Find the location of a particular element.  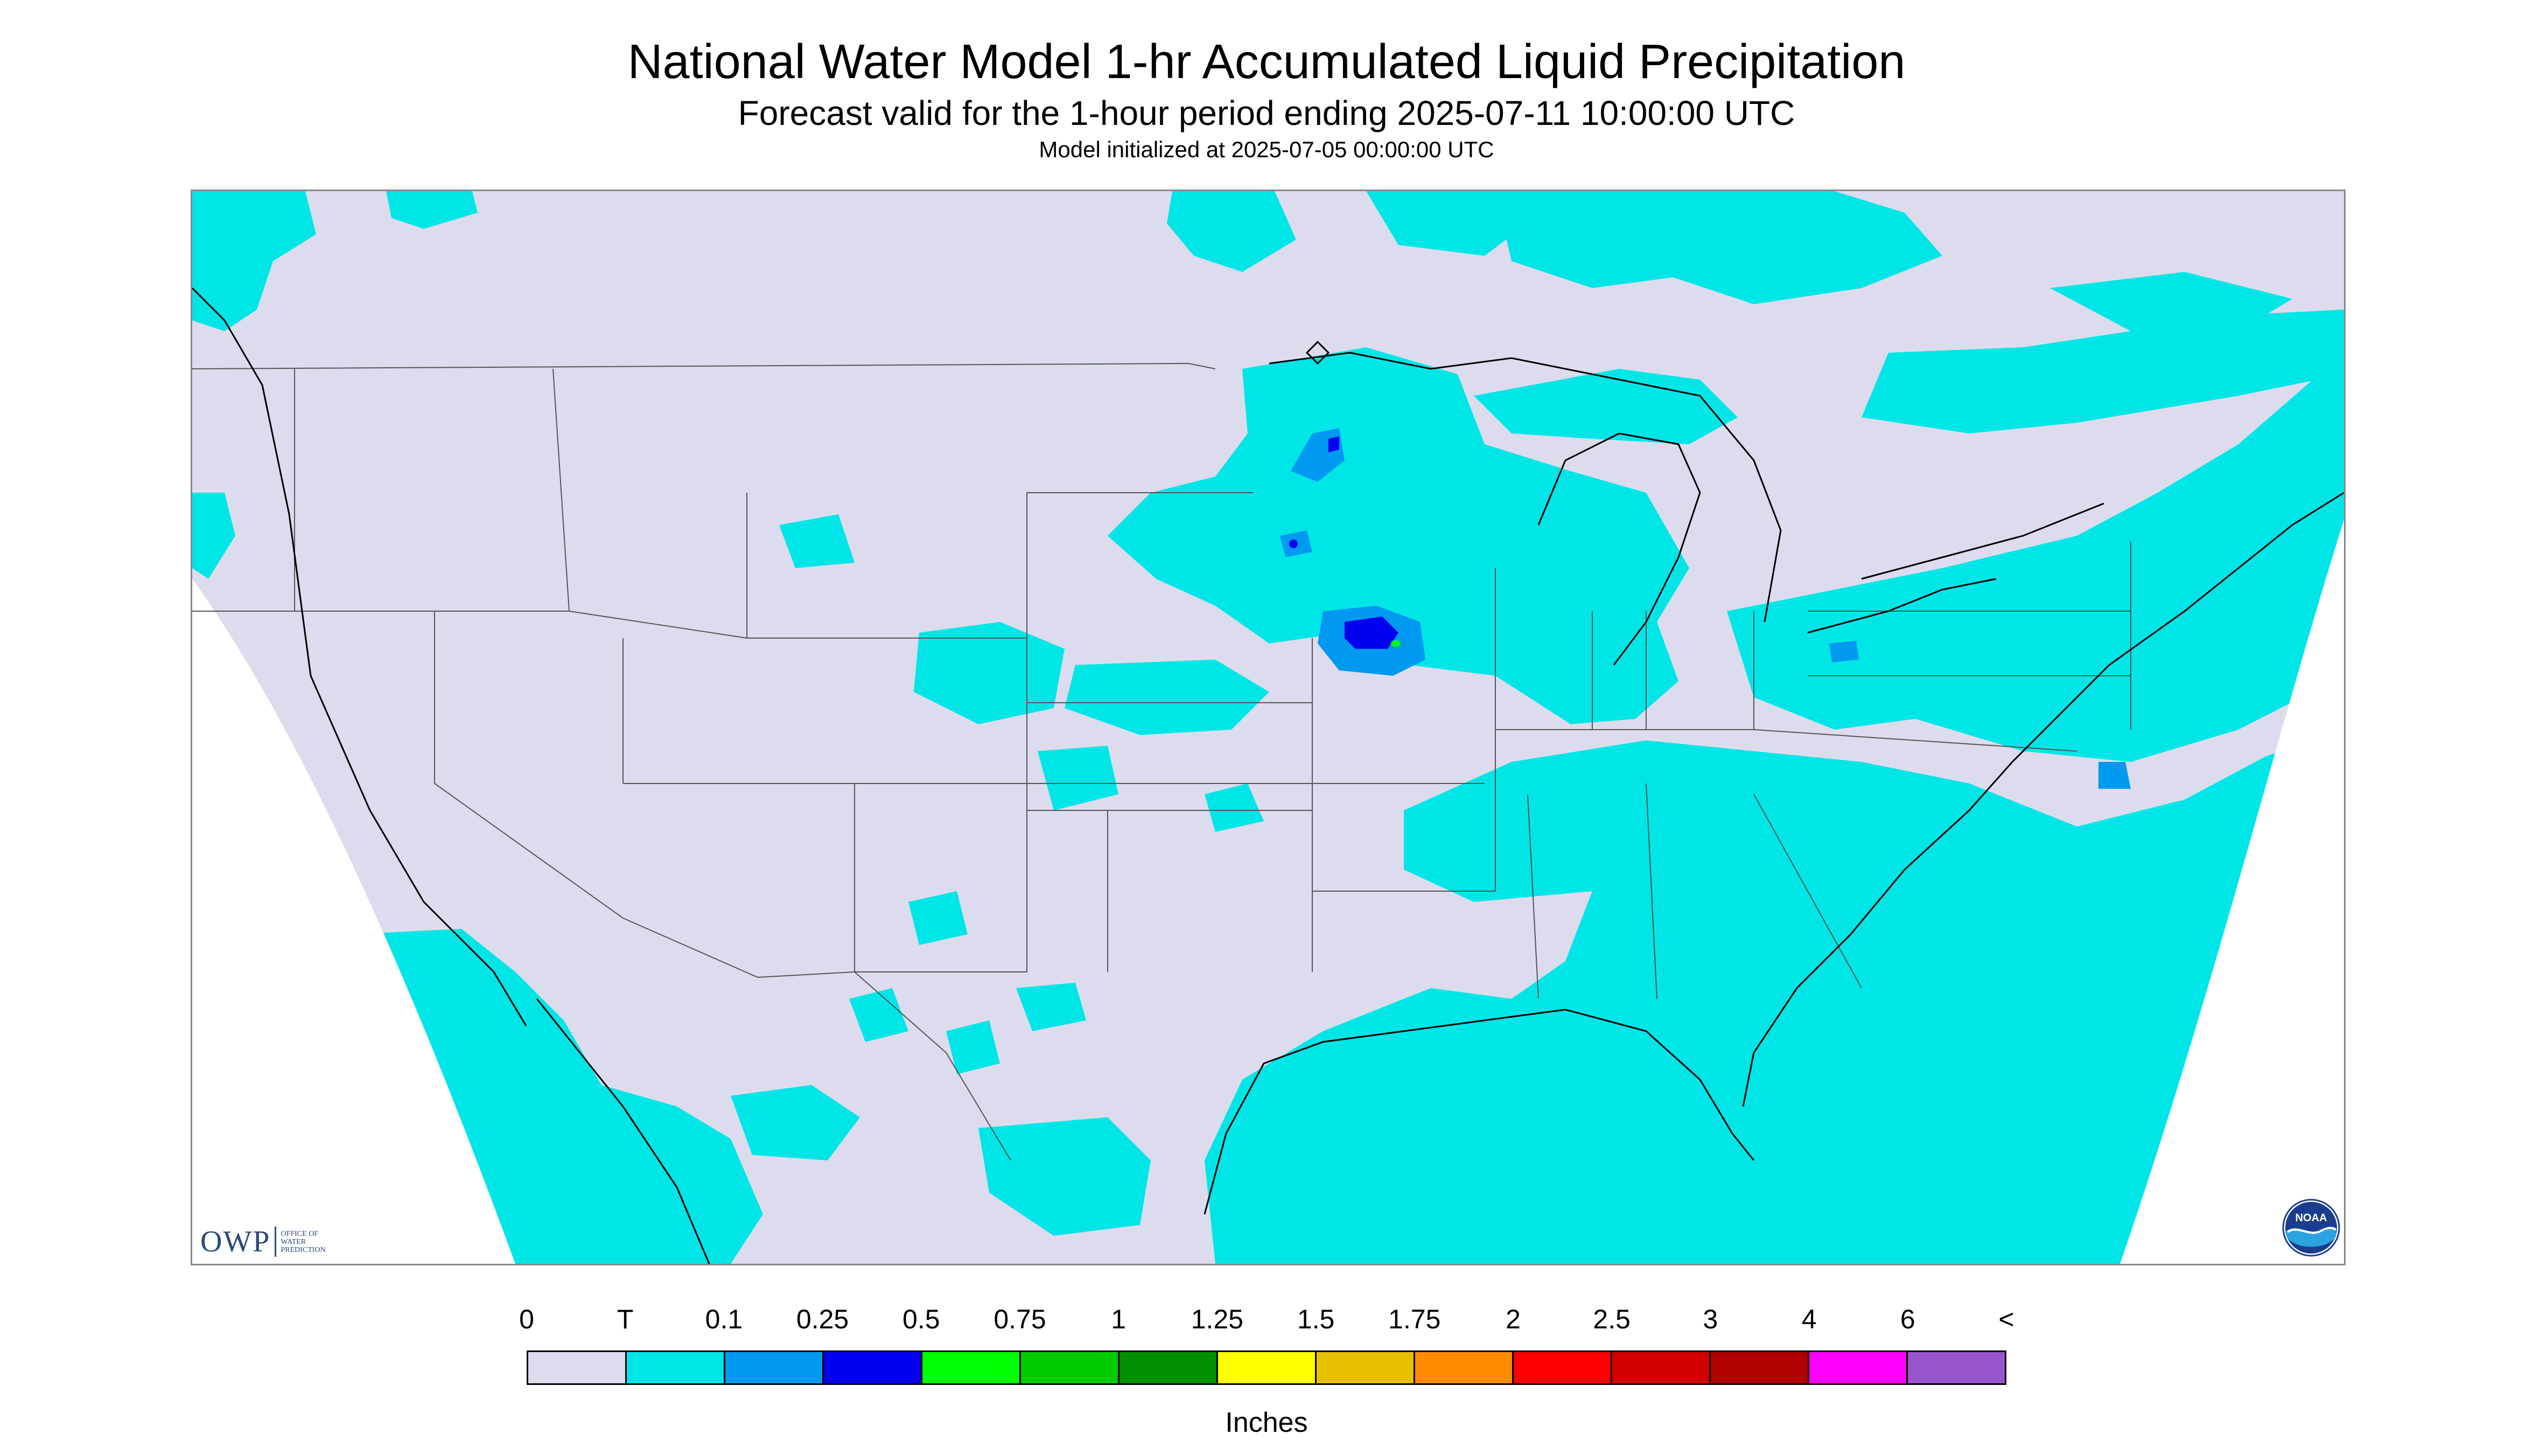

precip-heavy-areas is located at coordinates (1396, 643).